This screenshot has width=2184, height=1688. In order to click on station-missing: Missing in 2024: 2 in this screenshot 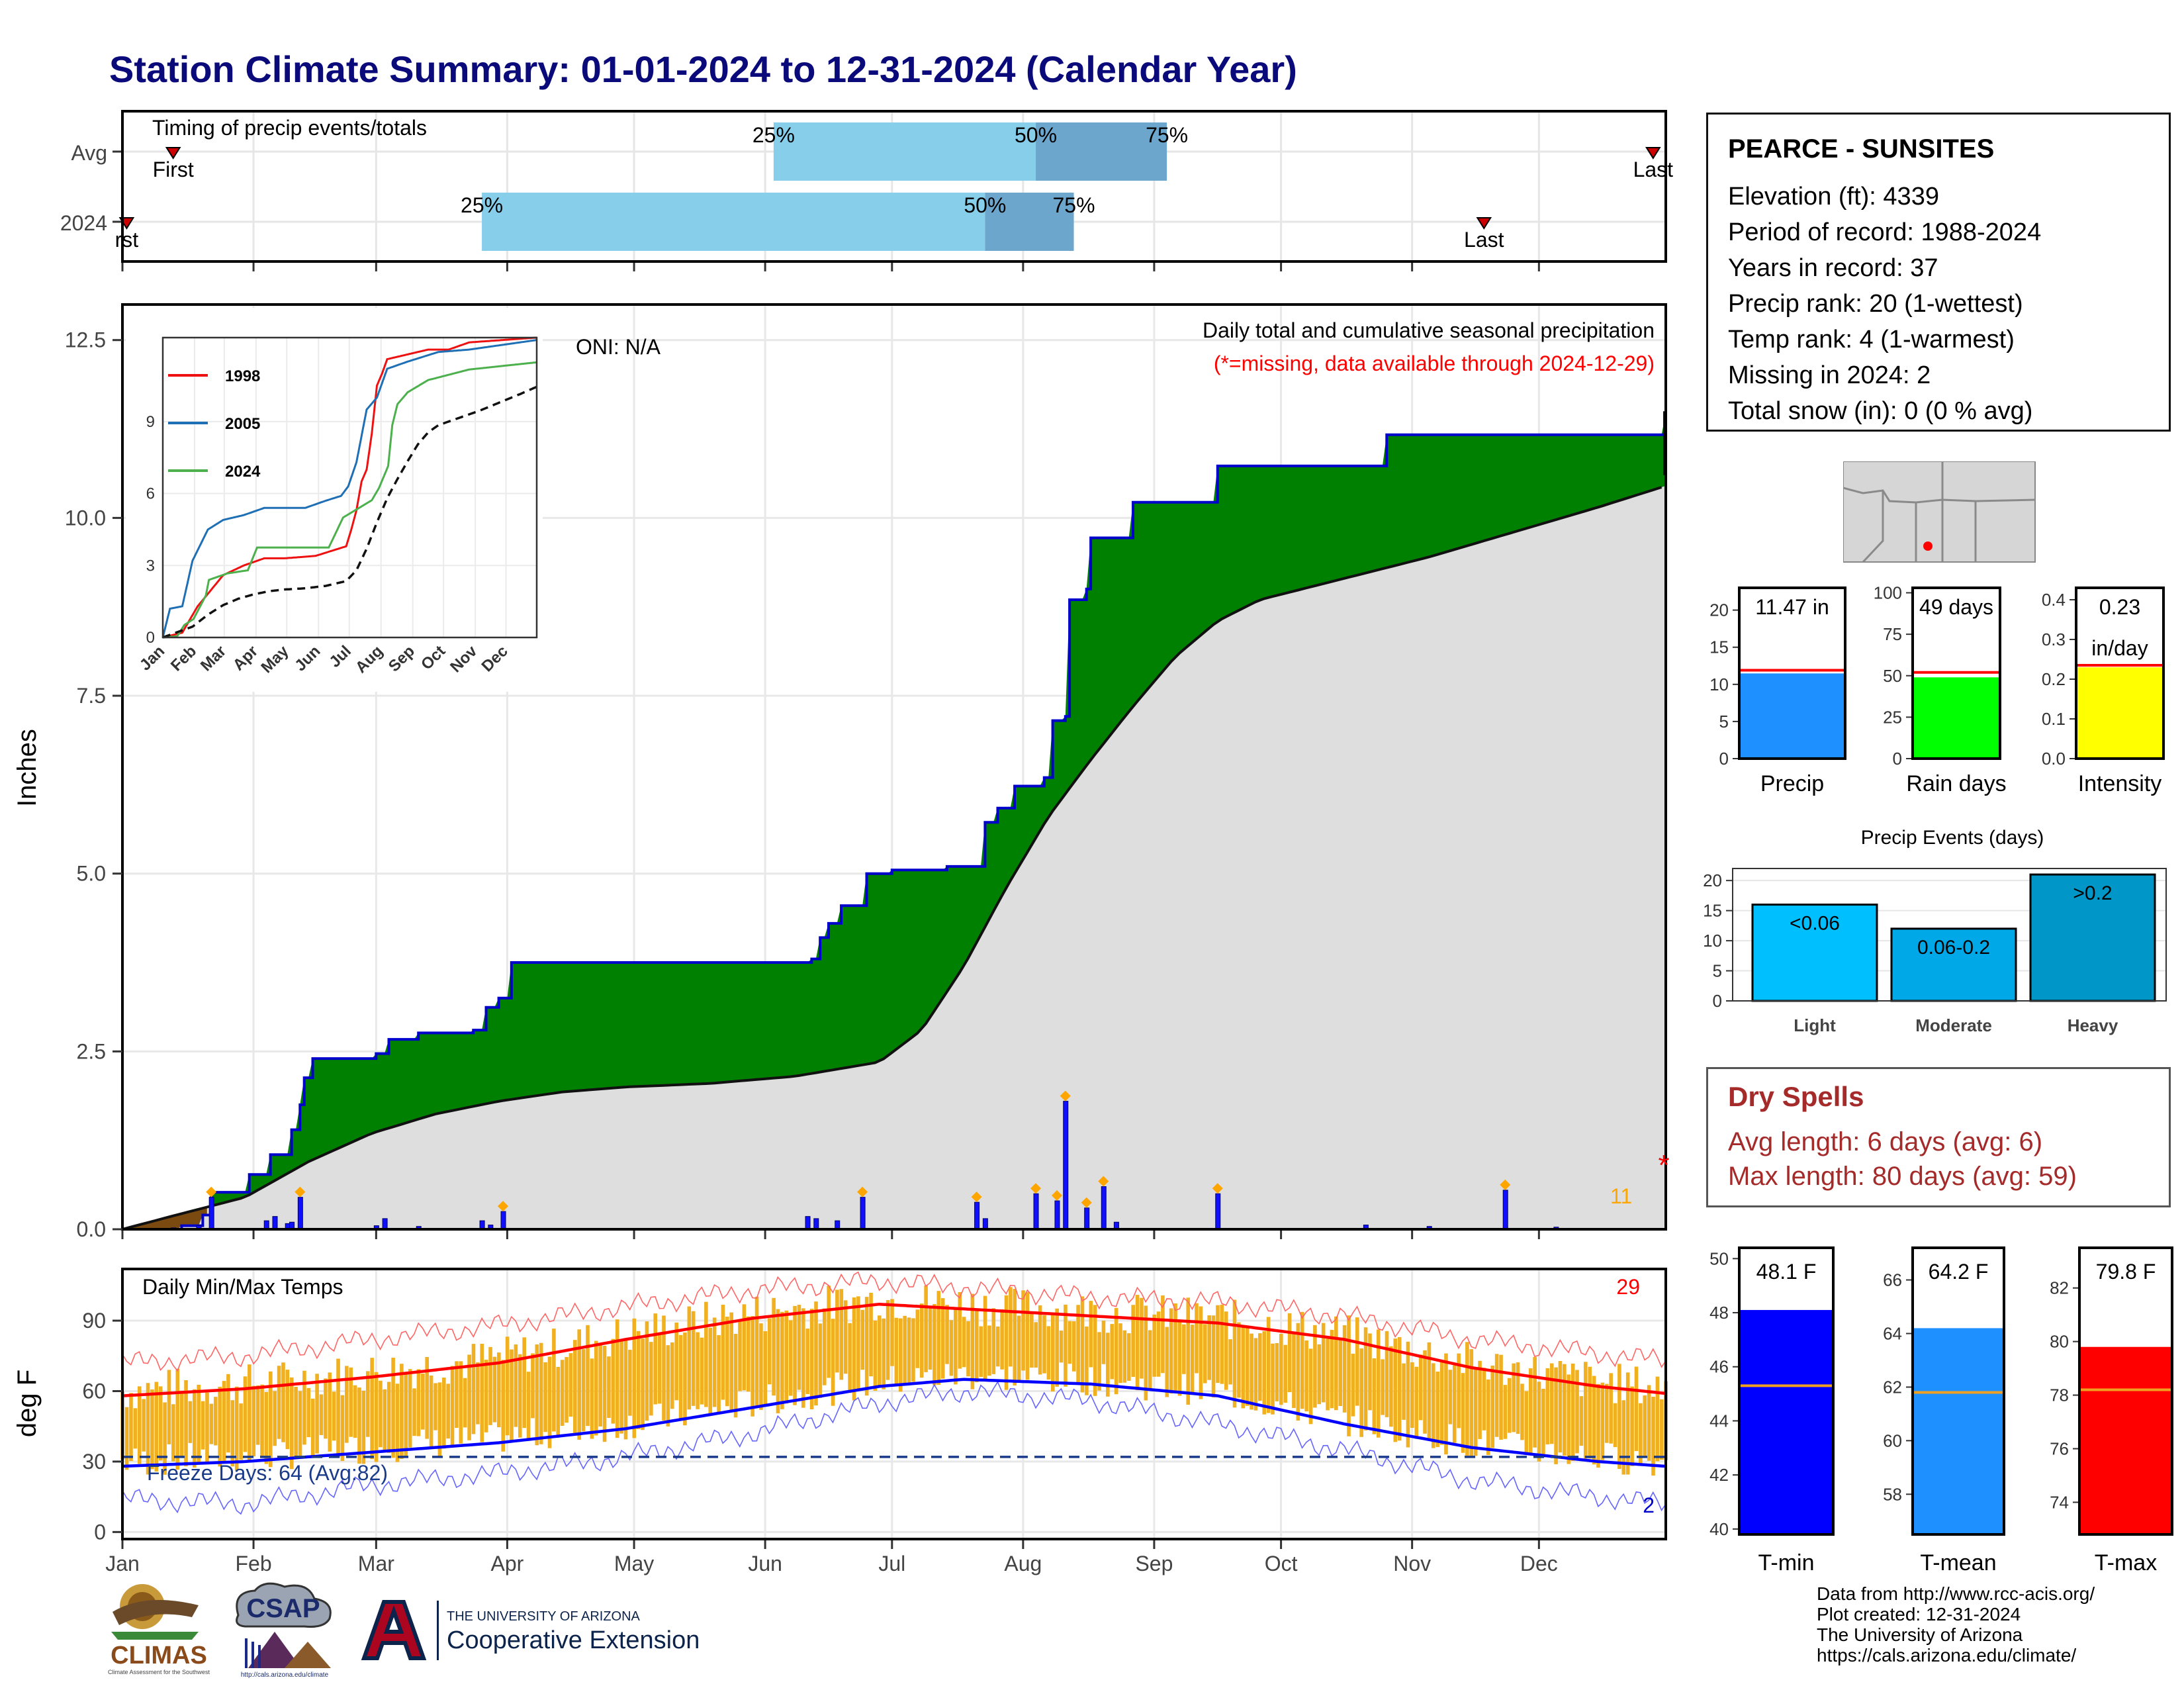, I will do `click(1829, 375)`.